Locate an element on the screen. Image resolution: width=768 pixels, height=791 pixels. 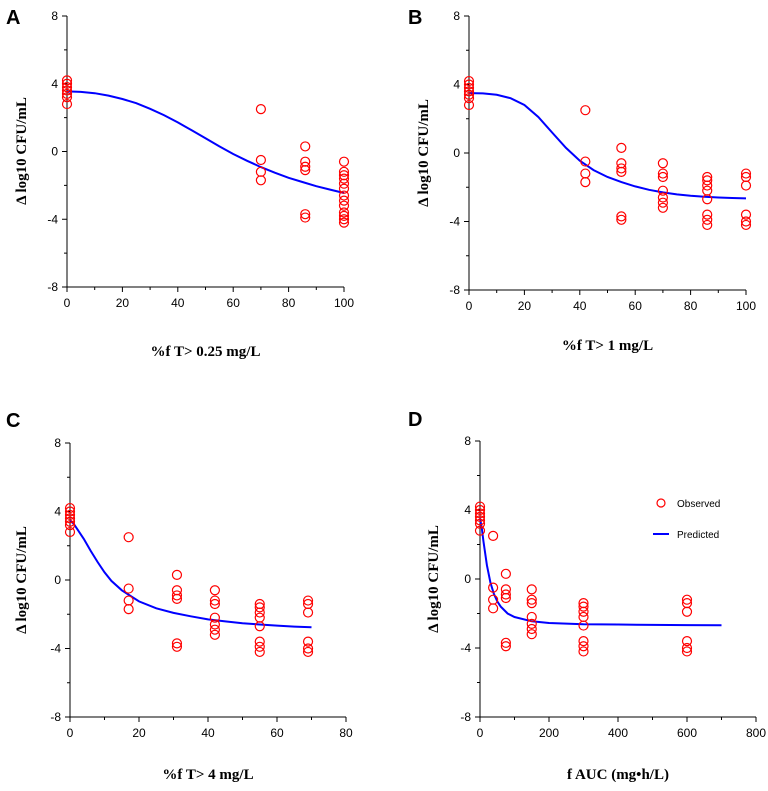
x-axis-title: %f T> 0.25 mg/L is located at coordinates (206, 352).